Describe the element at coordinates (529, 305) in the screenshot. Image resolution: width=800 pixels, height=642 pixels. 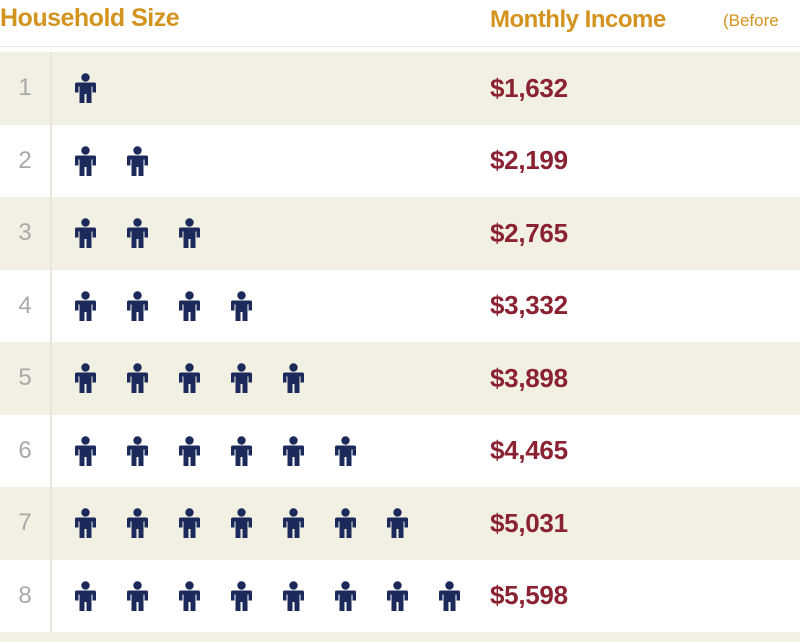
I see `monthly-income-value: $3,332` at that location.